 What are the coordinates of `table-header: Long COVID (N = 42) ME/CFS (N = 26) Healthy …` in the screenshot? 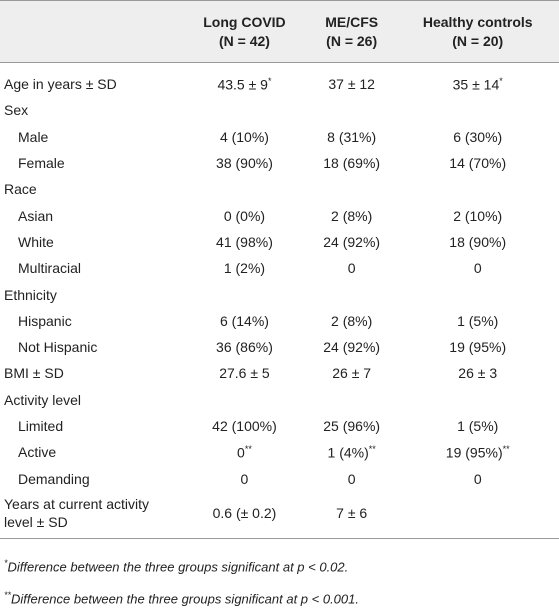 It's located at (279, 31).